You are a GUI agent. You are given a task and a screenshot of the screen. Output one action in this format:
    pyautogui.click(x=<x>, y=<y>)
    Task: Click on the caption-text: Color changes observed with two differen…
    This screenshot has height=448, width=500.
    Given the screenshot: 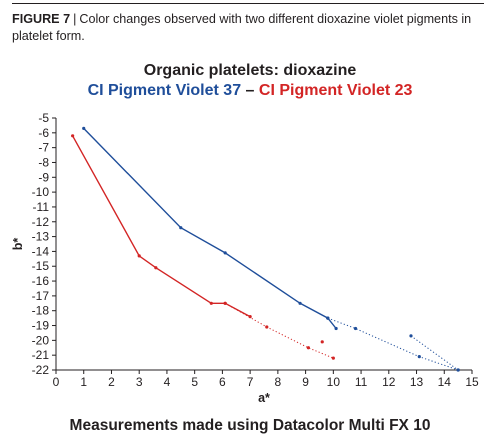 What is the action you would take?
    pyautogui.click(x=242, y=27)
    